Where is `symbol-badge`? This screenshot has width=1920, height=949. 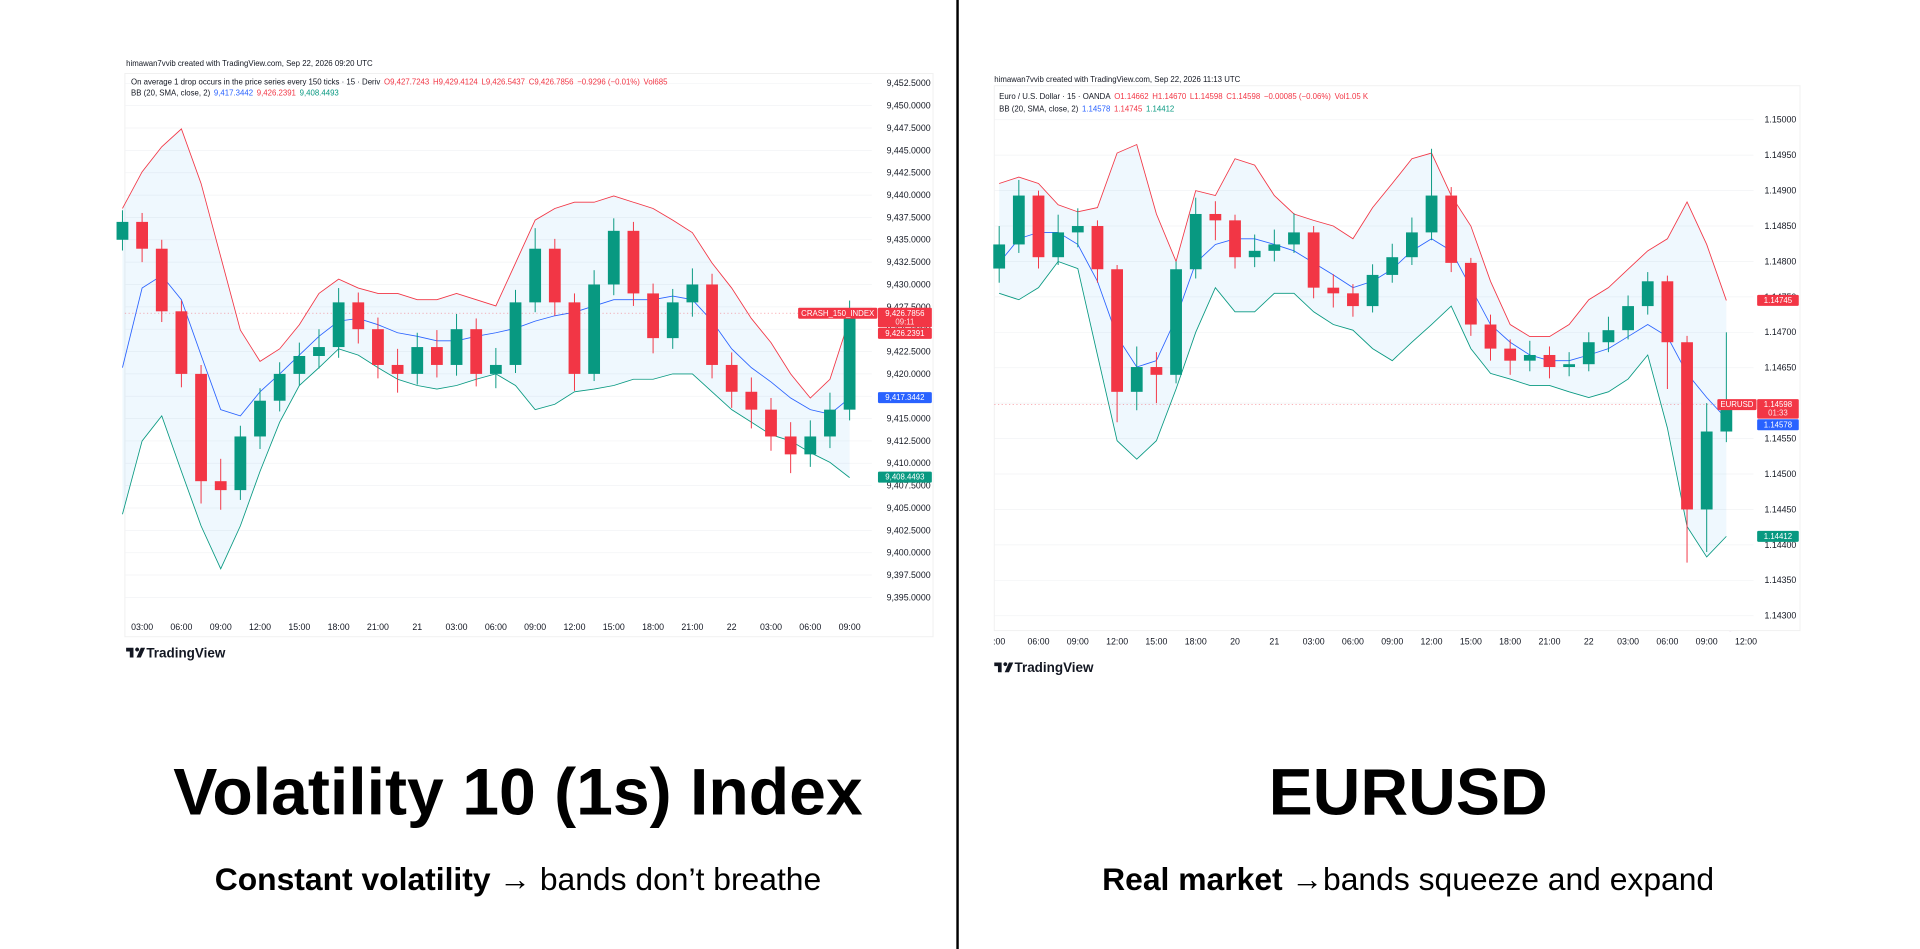
symbol-badge is located at coordinates (838, 313).